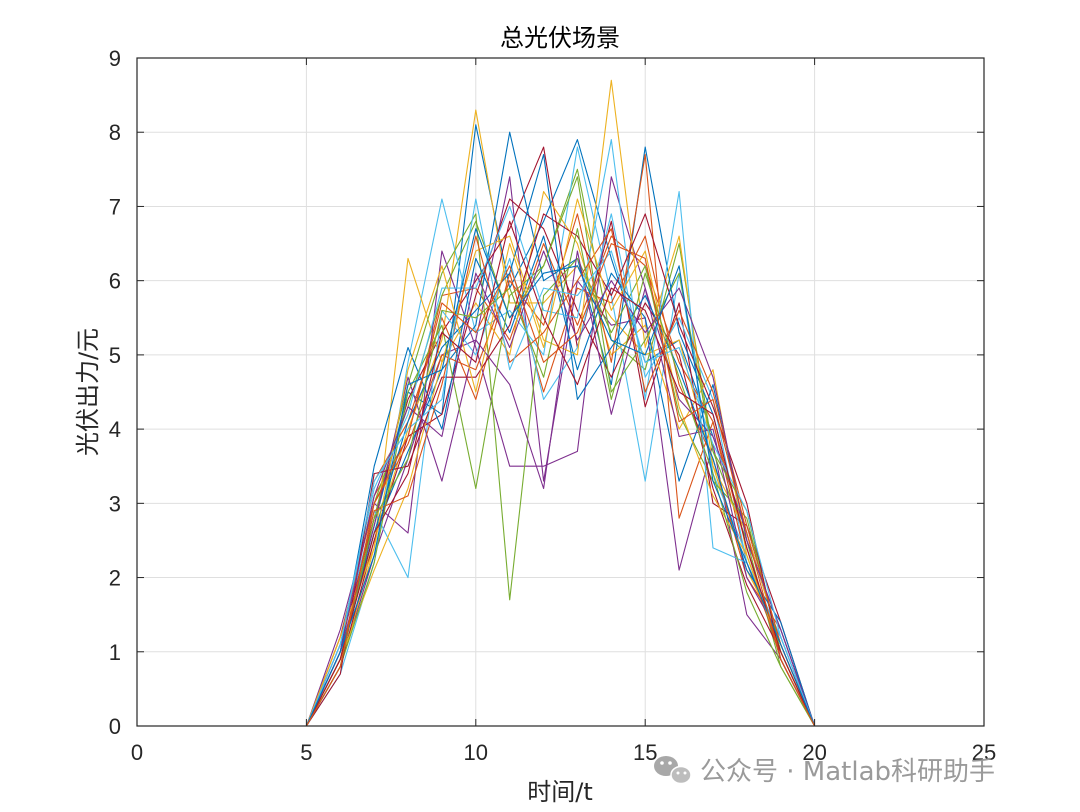  What do you see at coordinates (814, 752) in the screenshot?
I see `x-tick-label: 20` at bounding box center [814, 752].